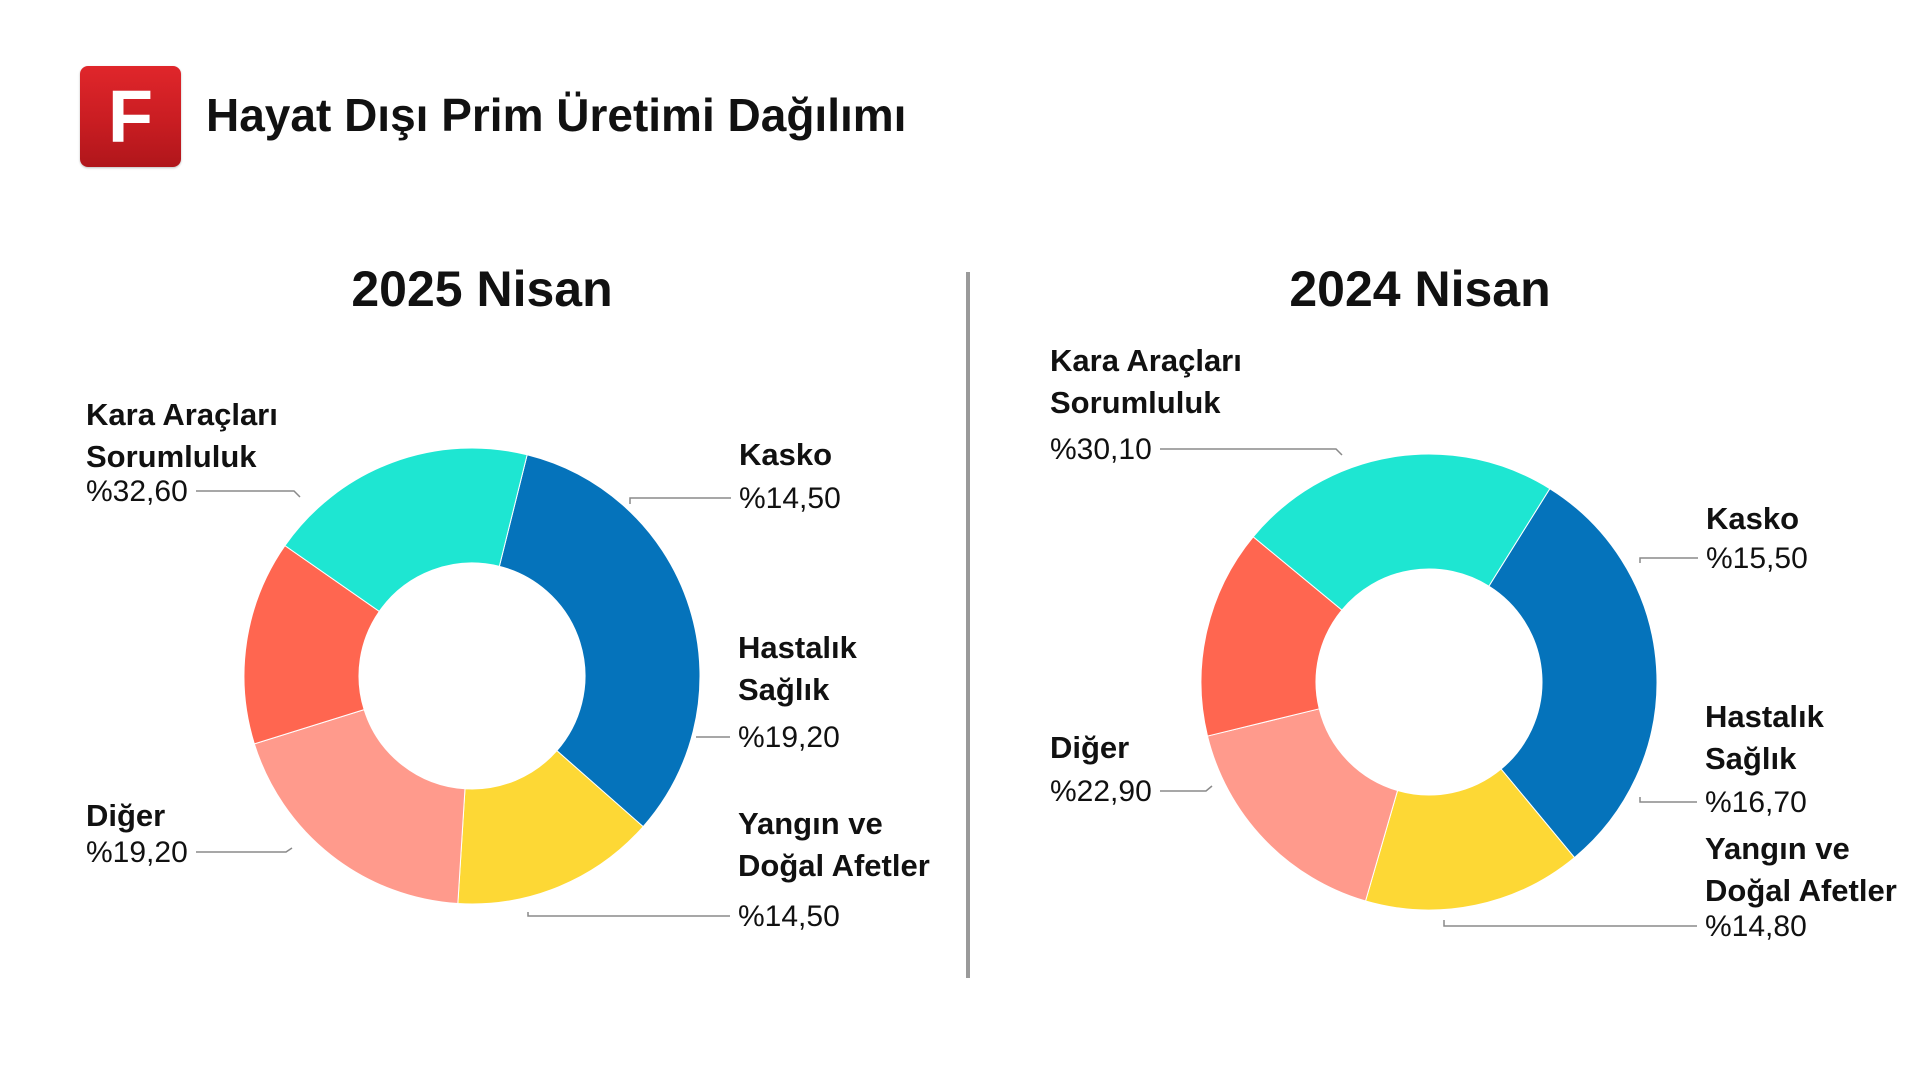  I want to click on left-label-kasko-value: %14,50, so click(790, 498).